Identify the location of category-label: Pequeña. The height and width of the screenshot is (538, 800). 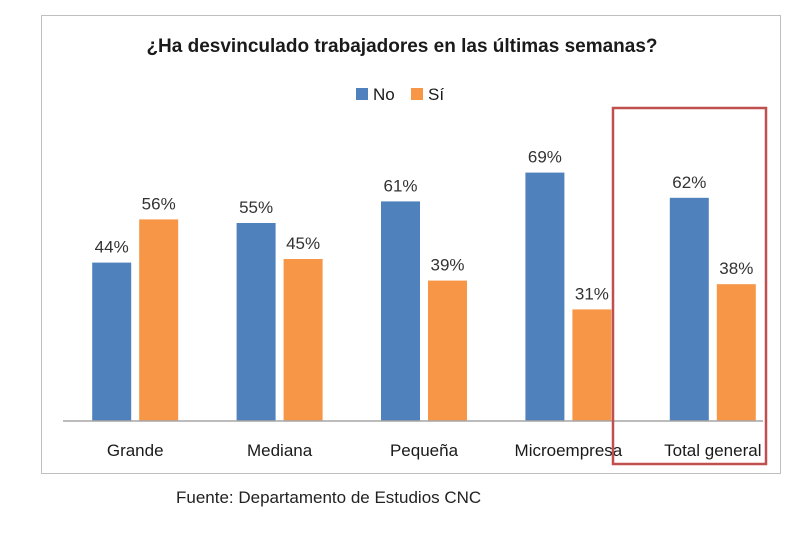
(424, 450).